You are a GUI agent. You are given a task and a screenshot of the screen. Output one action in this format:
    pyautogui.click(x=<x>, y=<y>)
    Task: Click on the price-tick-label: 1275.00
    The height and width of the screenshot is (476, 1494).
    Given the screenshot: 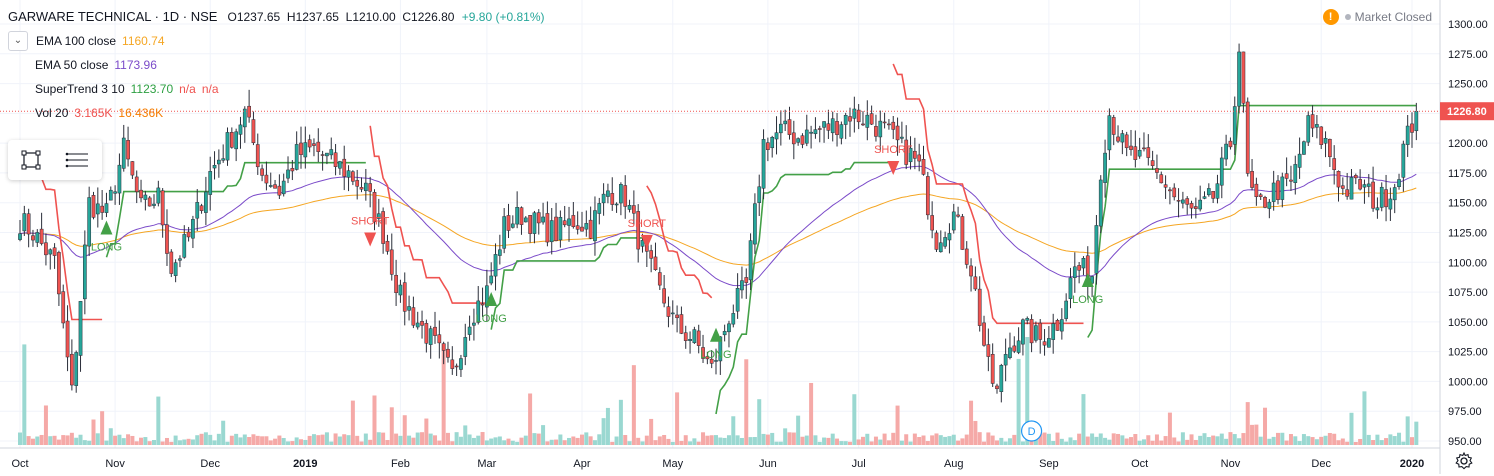 What is the action you would take?
    pyautogui.click(x=1468, y=55)
    